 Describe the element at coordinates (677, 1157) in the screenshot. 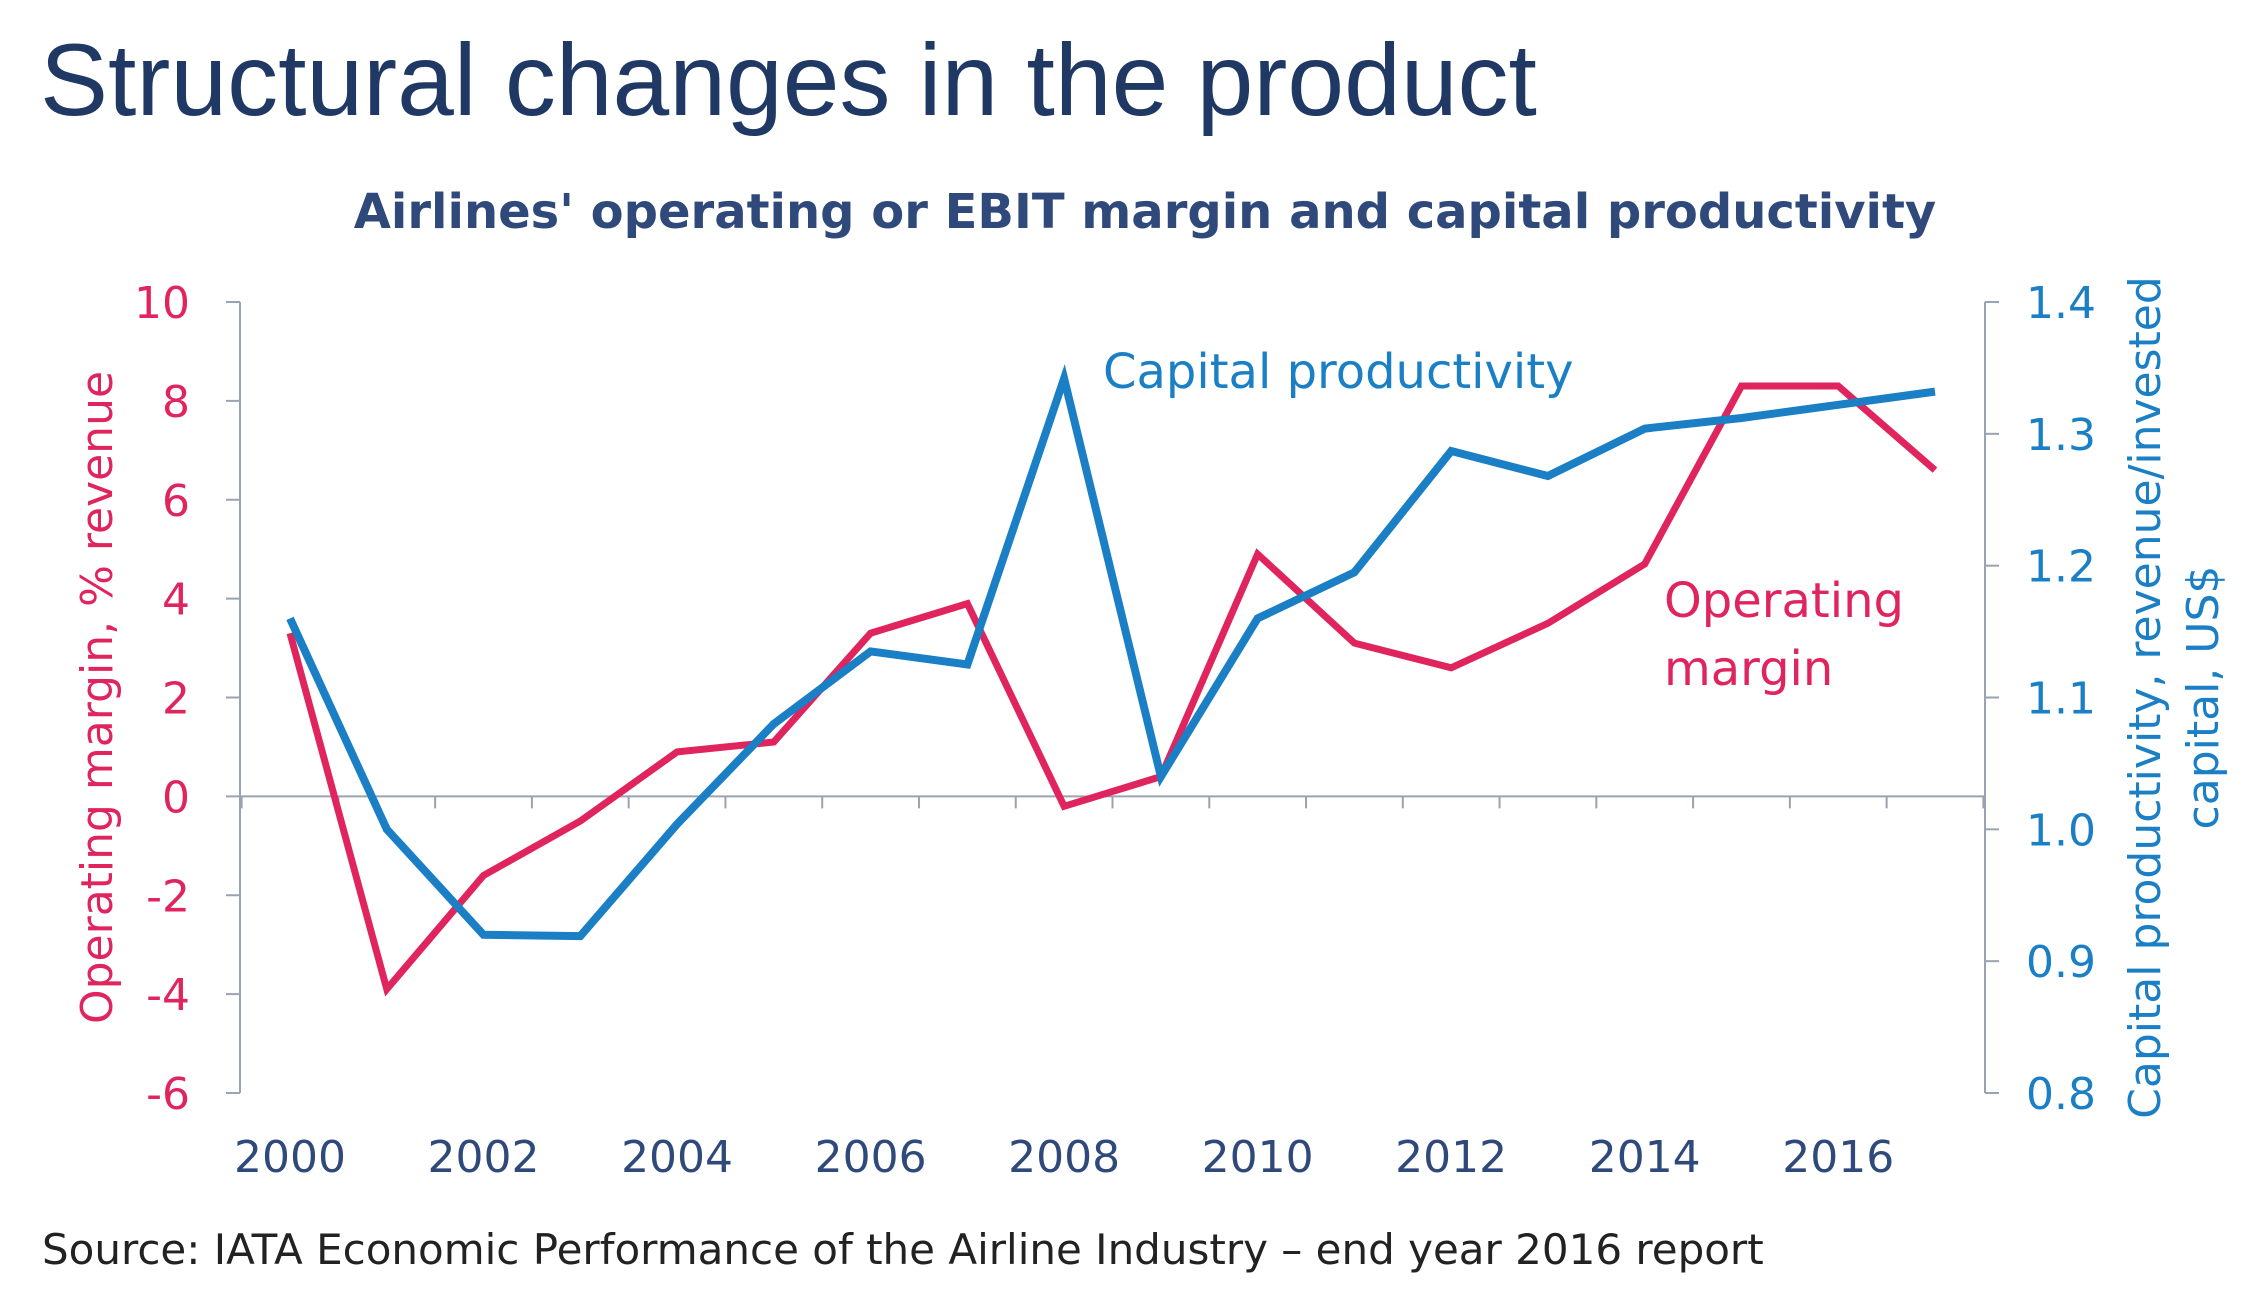

I see `x-tick-label: 2004` at that location.